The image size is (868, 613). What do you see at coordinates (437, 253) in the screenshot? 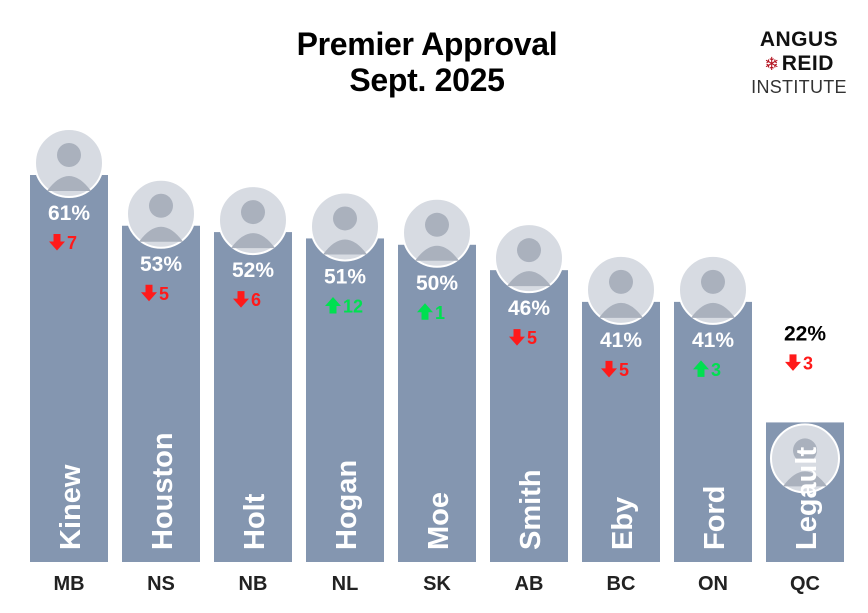
I see `premier-avatar-body-sk` at bounding box center [437, 253].